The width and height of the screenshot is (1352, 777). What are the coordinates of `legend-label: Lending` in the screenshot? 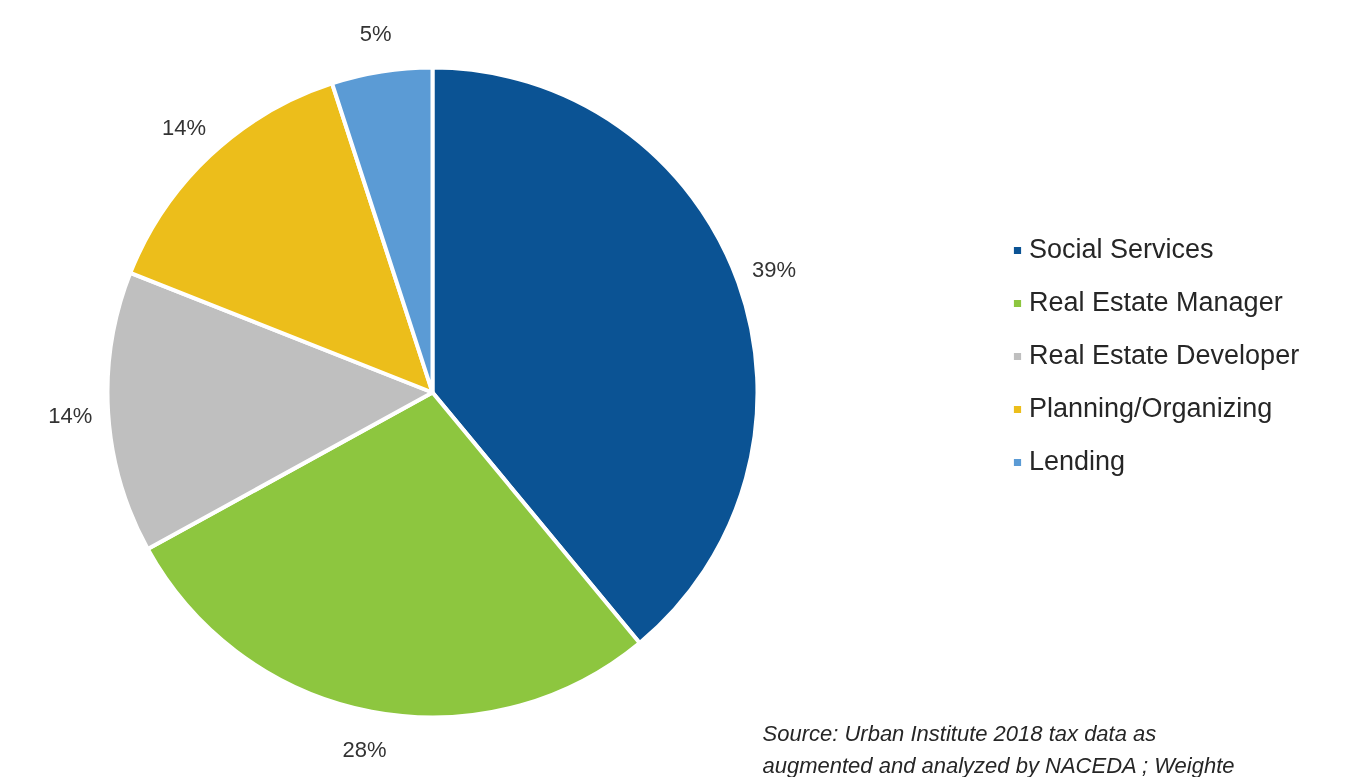 It's located at (1077, 461).